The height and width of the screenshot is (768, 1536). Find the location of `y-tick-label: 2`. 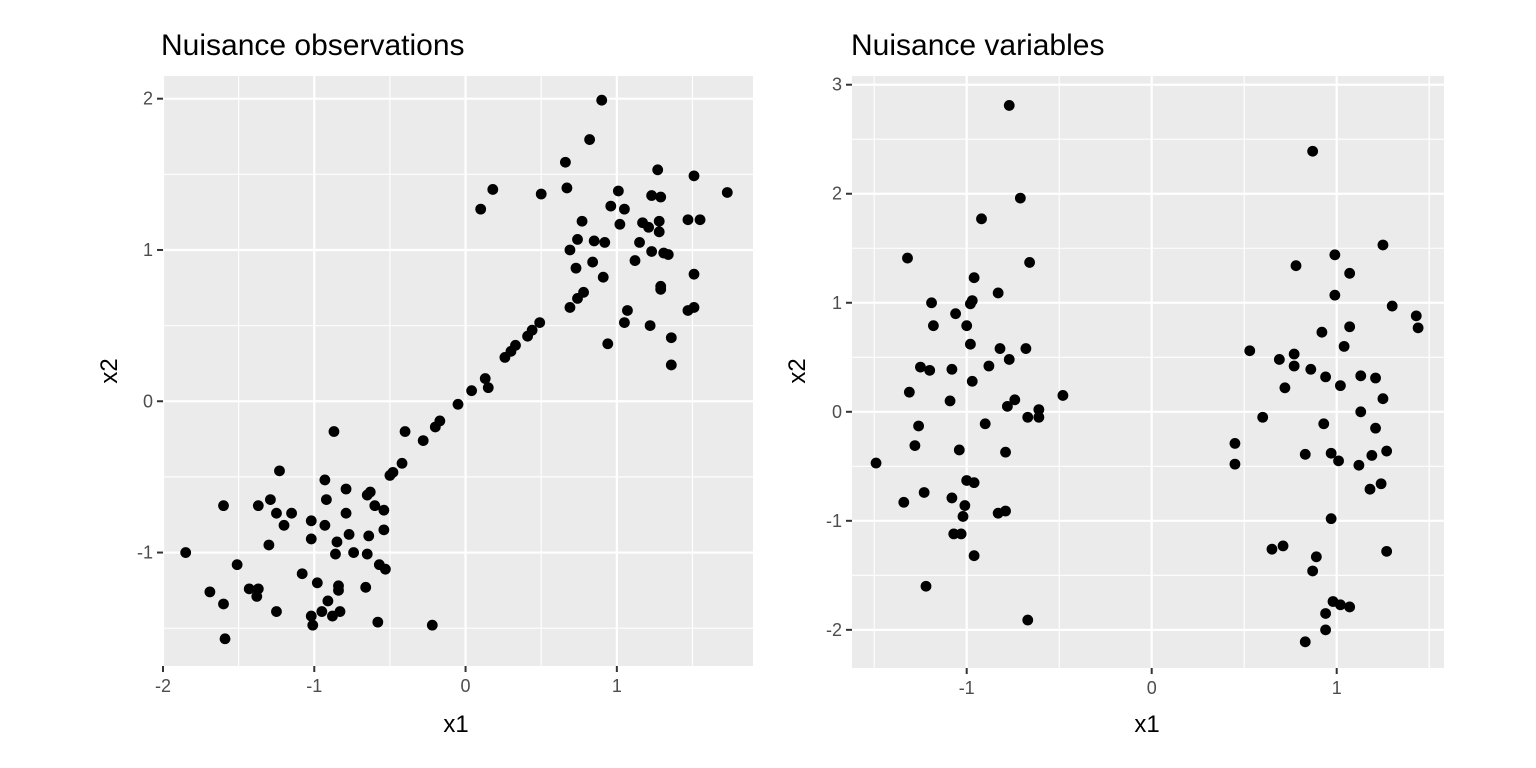

y-tick-label: 2 is located at coordinates (837, 194).